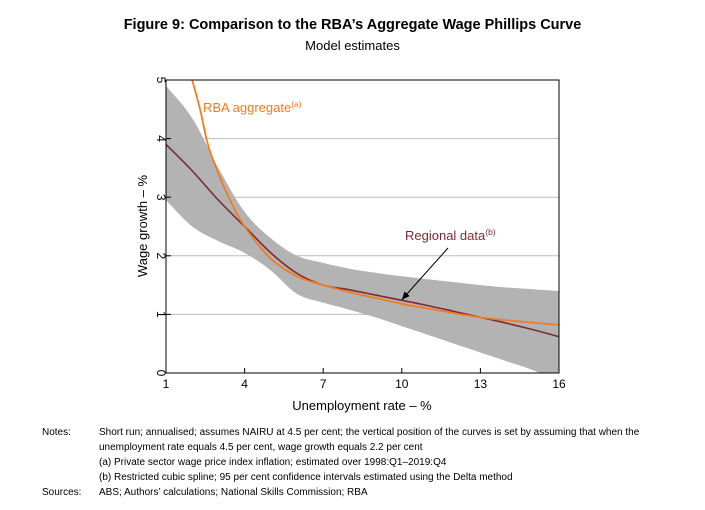 The width and height of the screenshot is (705, 510). What do you see at coordinates (161, 255) in the screenshot?
I see `y-tick-label-2: 2` at bounding box center [161, 255].